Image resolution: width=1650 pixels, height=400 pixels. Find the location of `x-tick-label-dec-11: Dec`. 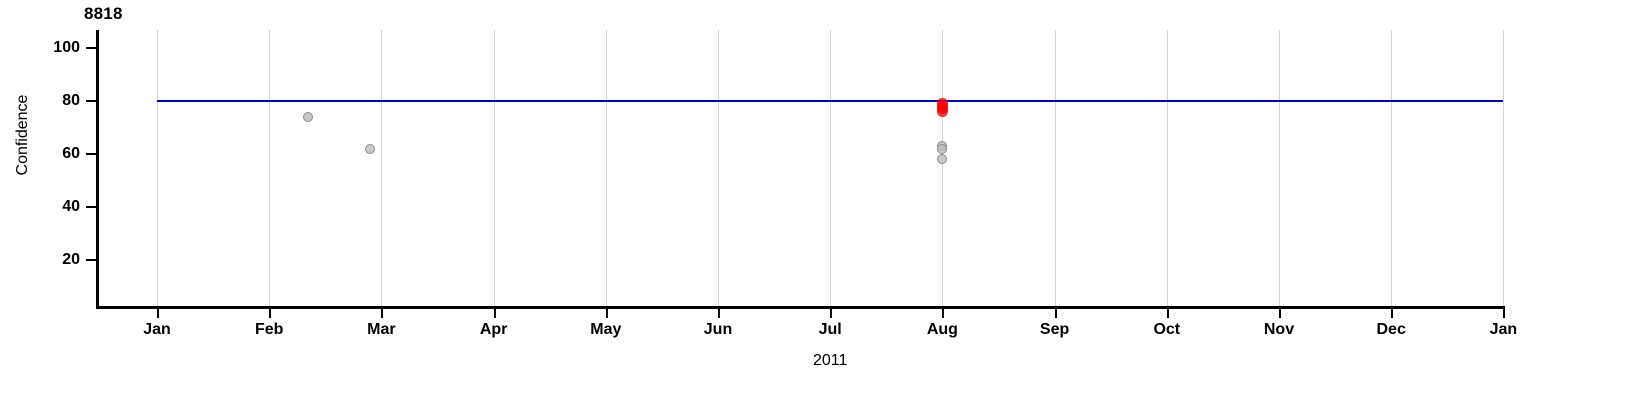

x-tick-label-dec-11: Dec is located at coordinates (1391, 329).